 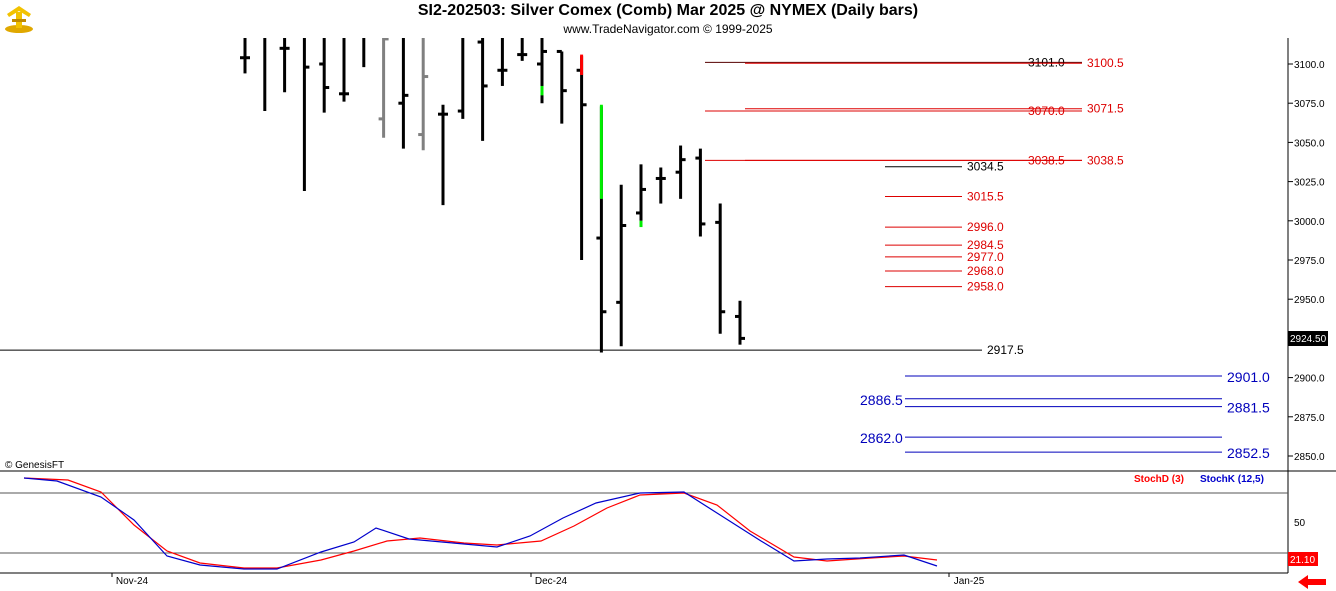 I want to click on price-level-label: 2917.5, so click(x=1005, y=350).